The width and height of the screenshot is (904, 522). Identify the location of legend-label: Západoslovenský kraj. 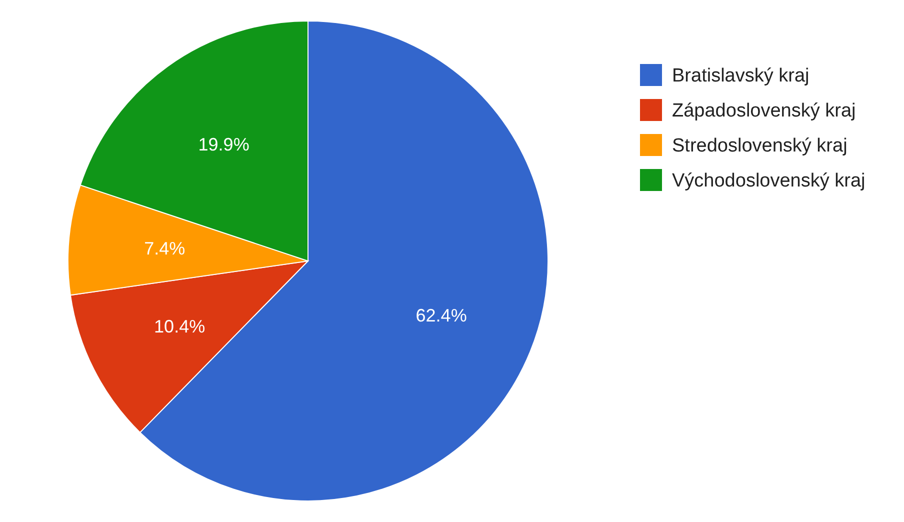
(764, 111).